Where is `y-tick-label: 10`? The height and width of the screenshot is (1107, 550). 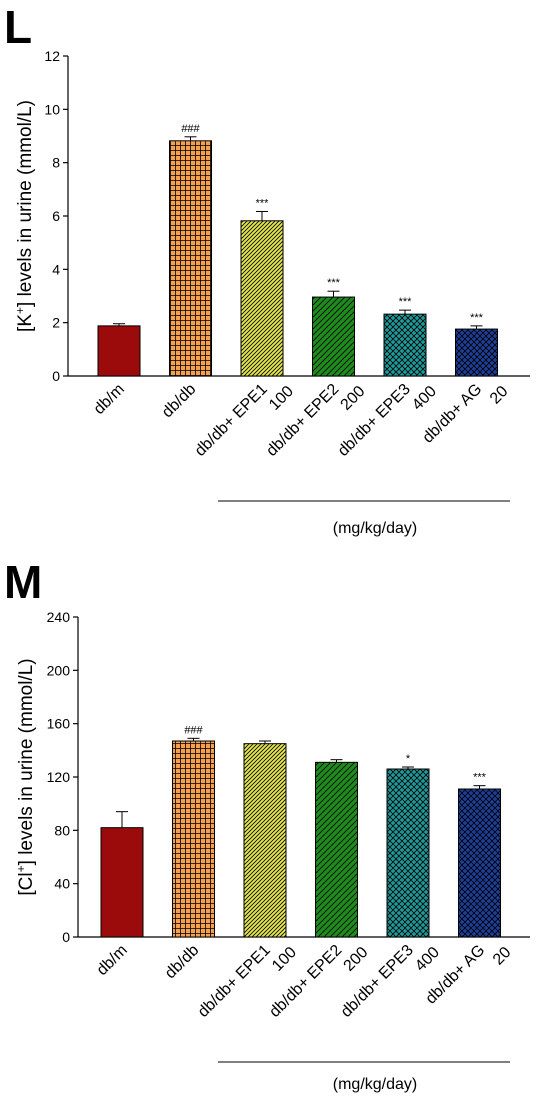
y-tick-label: 10 is located at coordinates (52, 109).